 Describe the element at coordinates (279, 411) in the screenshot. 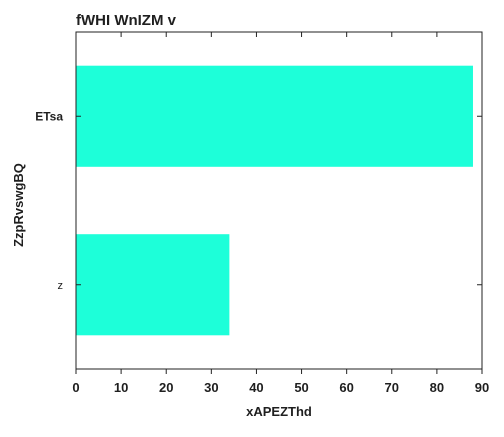

I see `x-axis-label: xAPEZThd` at that location.